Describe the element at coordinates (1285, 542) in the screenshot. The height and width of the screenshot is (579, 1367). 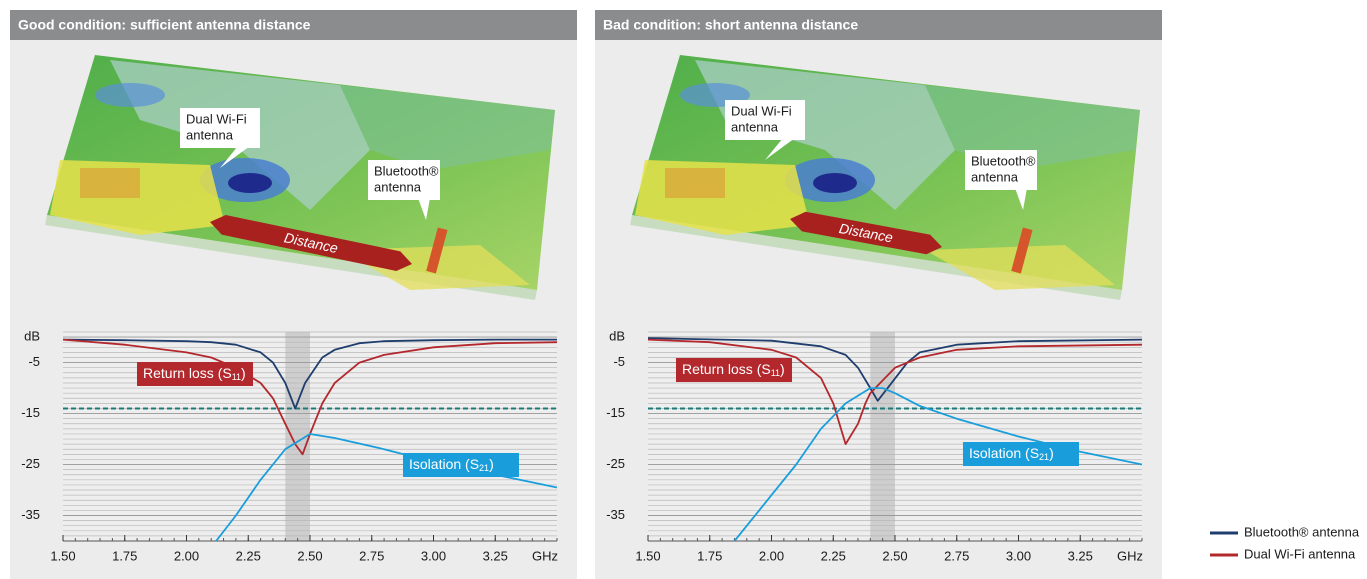
I see `legend: Bluetooth® antenna Dual Wi-Fi antenna` at that location.